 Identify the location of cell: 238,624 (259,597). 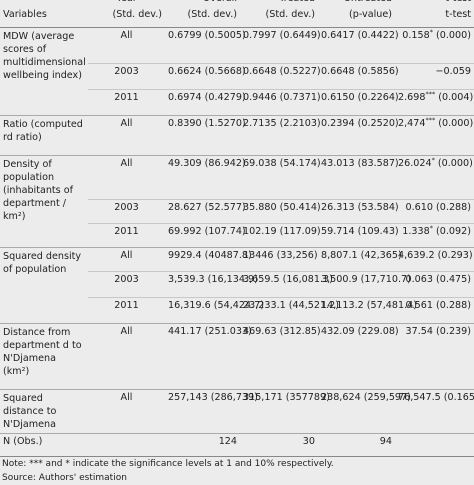
(364, 411).